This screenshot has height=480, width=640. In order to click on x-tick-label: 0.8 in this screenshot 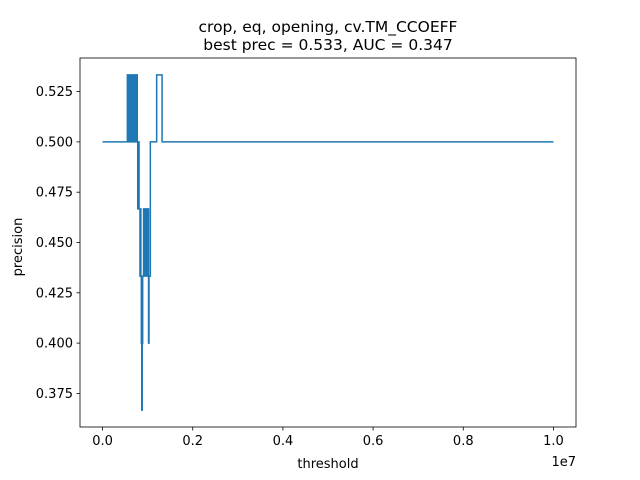, I will do `click(463, 441)`.